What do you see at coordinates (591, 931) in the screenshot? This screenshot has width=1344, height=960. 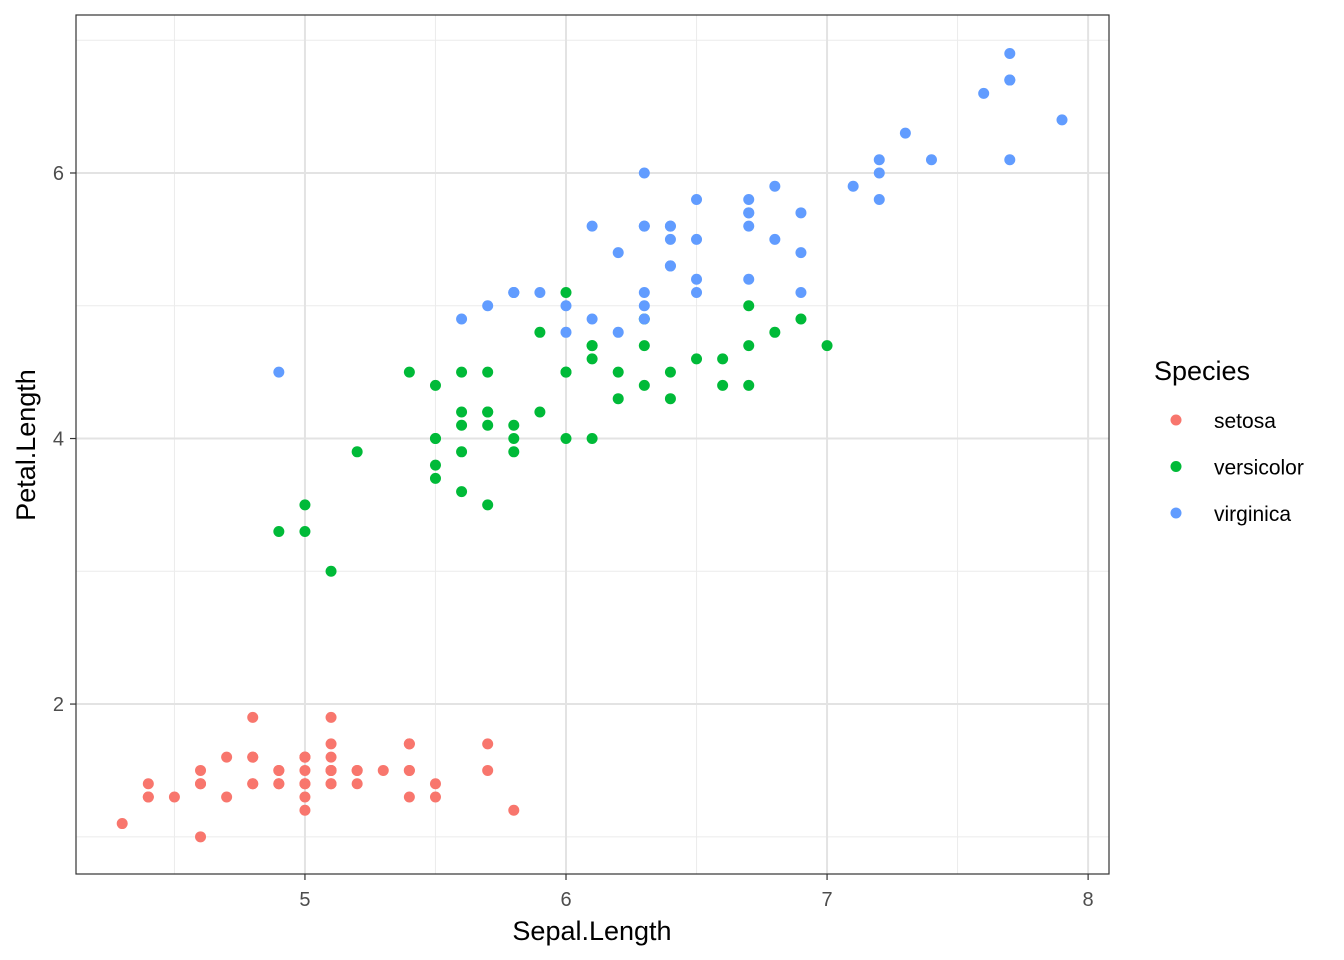 I see `x-axis-label: Sepal.Length` at bounding box center [591, 931].